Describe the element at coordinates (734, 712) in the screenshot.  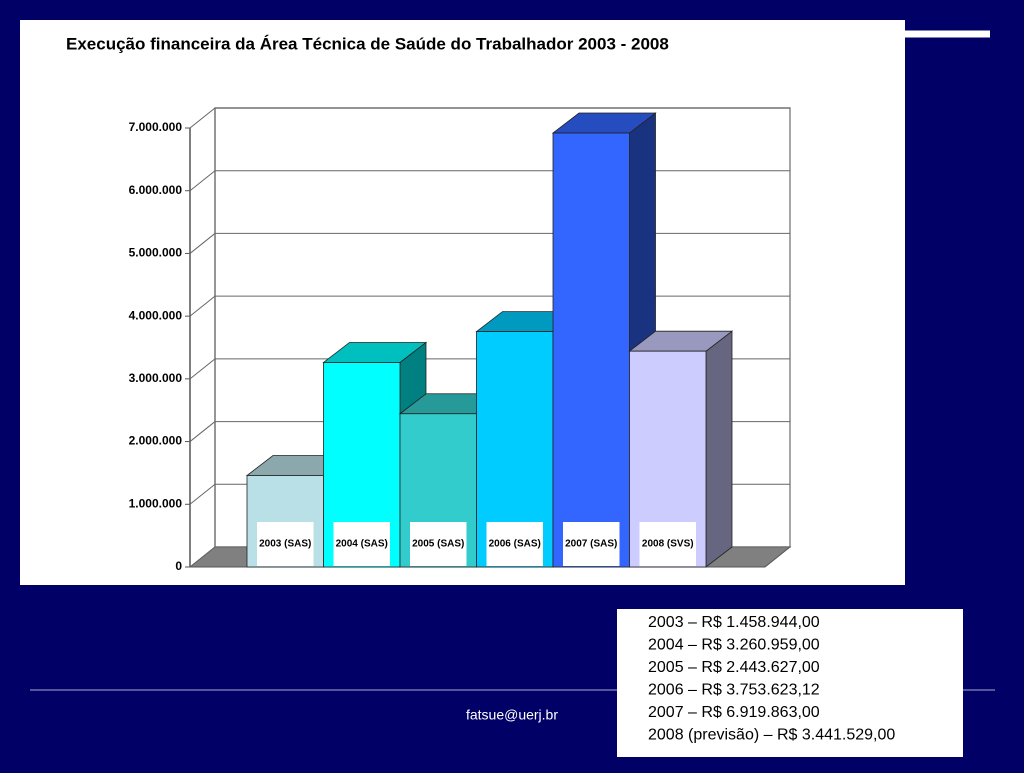
I see `value-list-item: 2007 – R$ 6.919.863,00` at that location.